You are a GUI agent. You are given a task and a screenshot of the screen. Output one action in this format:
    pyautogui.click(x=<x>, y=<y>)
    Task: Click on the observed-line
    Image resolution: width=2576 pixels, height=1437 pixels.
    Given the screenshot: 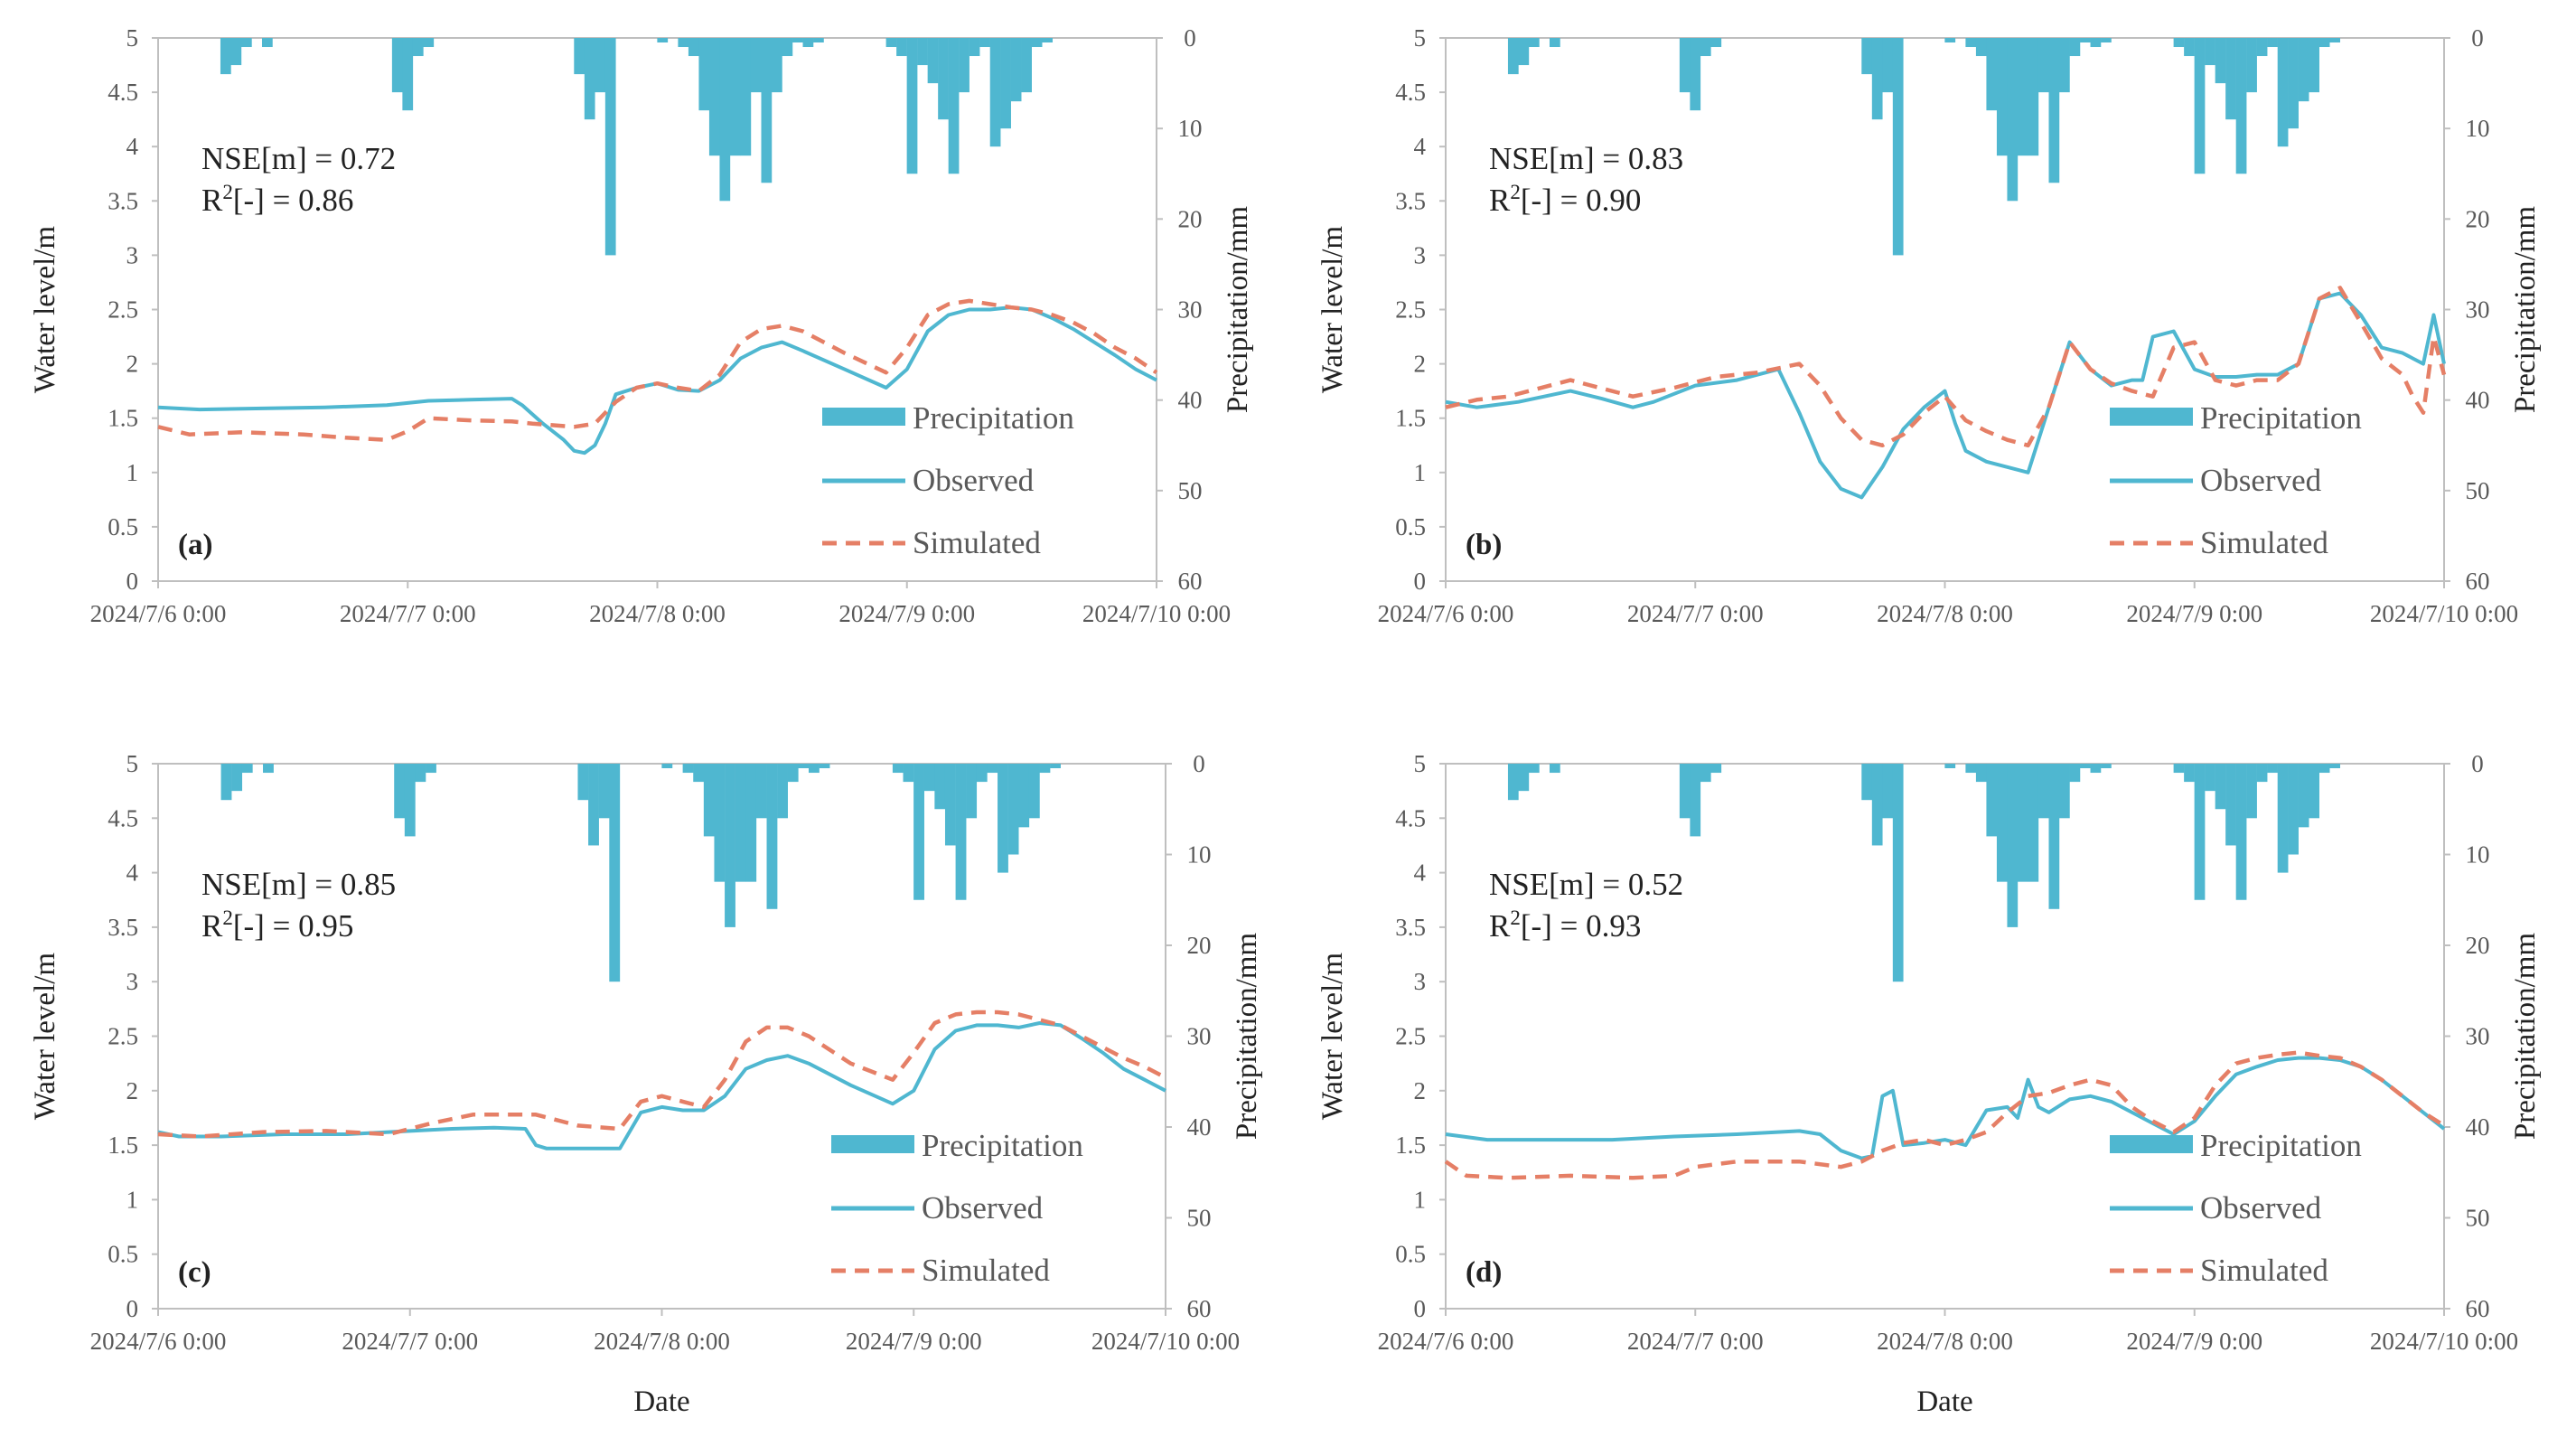 What is the action you would take?
    pyautogui.click(x=1945, y=395)
    